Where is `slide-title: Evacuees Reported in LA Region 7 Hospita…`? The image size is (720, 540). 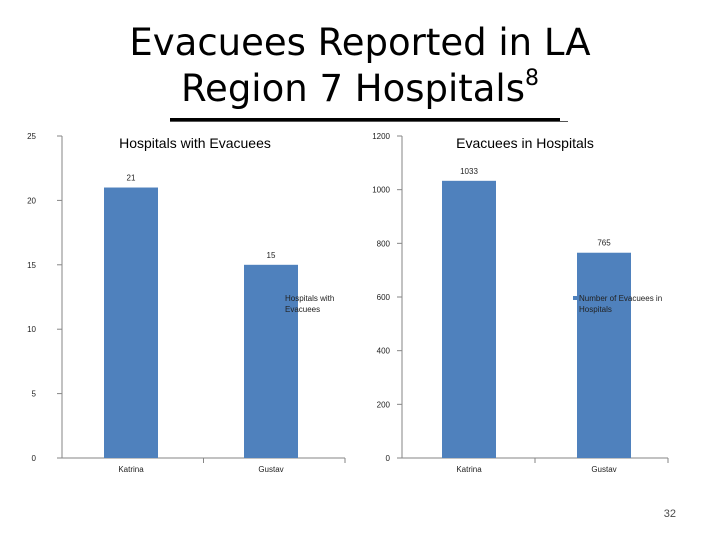 slide-title: Evacuees Reported in LA Region 7 Hospita… is located at coordinates (360, 66).